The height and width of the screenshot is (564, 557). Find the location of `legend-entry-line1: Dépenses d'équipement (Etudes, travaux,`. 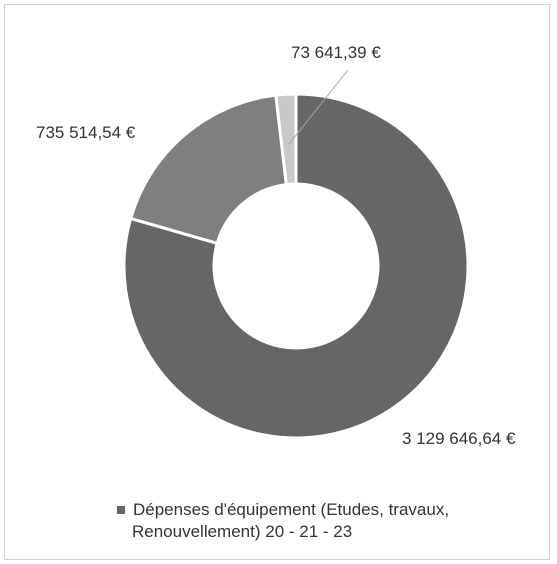

legend-entry-line1: Dépenses d'équipement (Etudes, travaux, is located at coordinates (291, 509).